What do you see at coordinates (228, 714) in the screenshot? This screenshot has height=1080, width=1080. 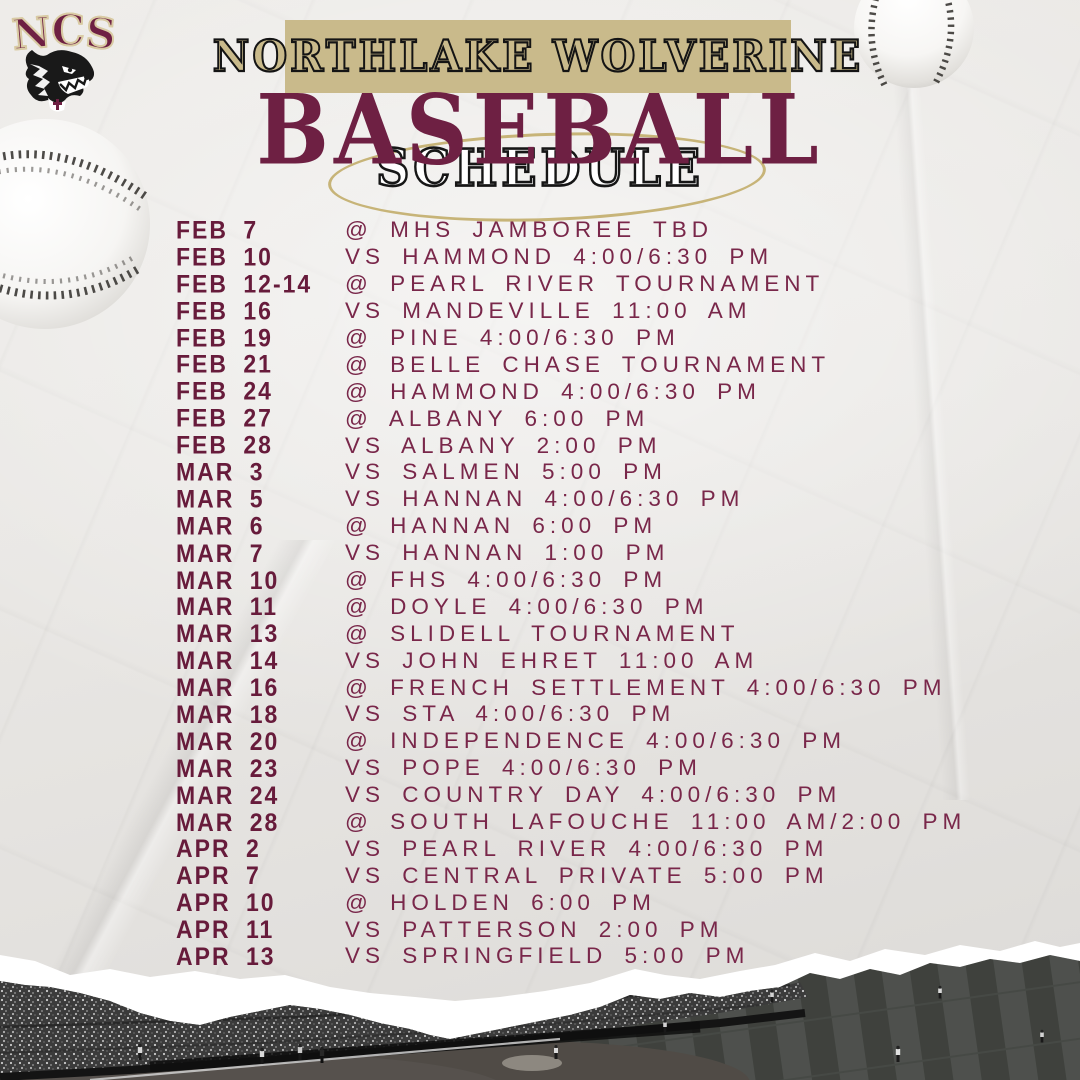 I see `schedule-date: MAR 18` at bounding box center [228, 714].